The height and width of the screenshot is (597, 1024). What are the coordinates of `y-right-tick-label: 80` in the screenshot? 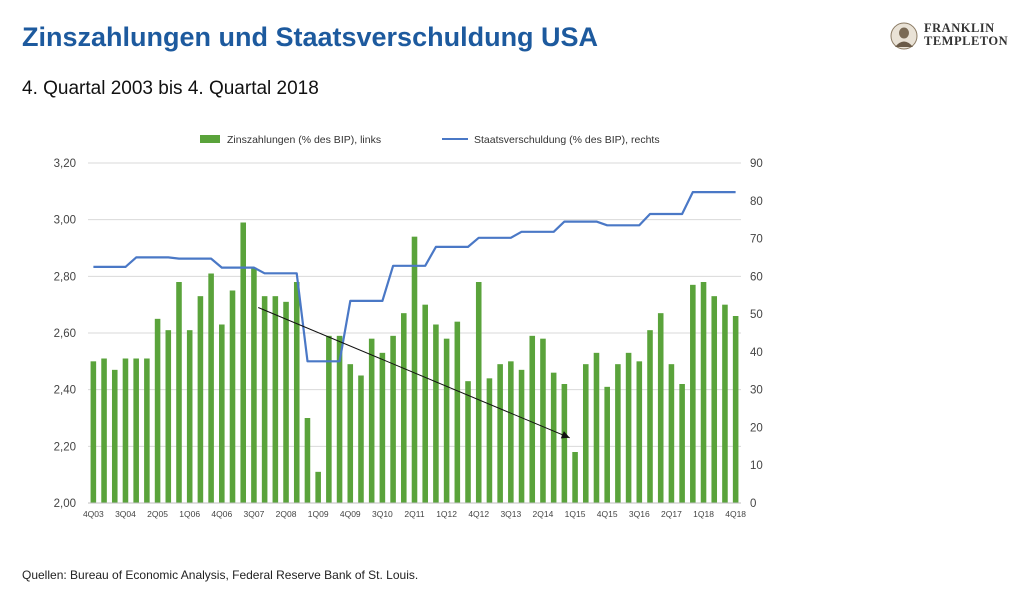 It's located at (756, 202).